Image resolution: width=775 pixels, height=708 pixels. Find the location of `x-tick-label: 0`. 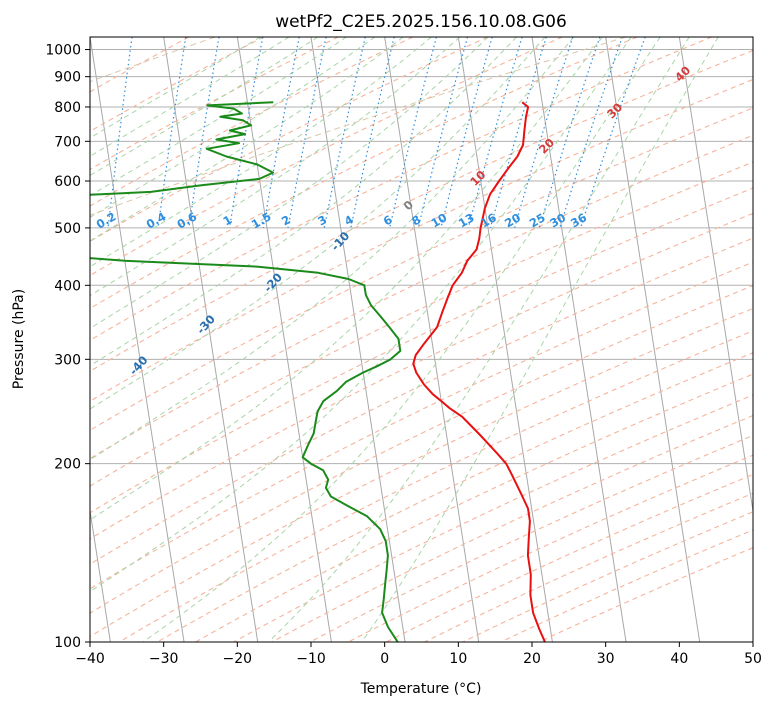

x-tick-label: 0 is located at coordinates (384, 659).